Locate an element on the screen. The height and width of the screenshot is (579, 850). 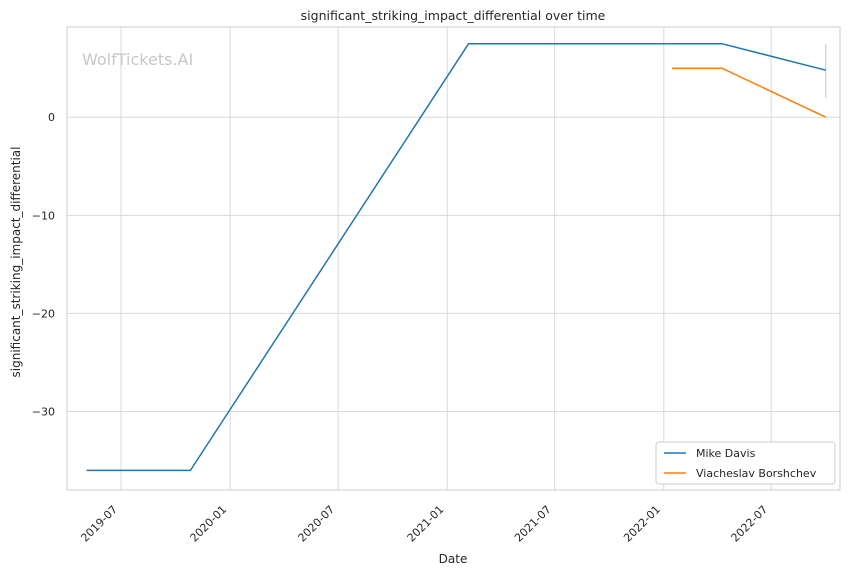
x-axis-label: Date is located at coordinates (453, 559).